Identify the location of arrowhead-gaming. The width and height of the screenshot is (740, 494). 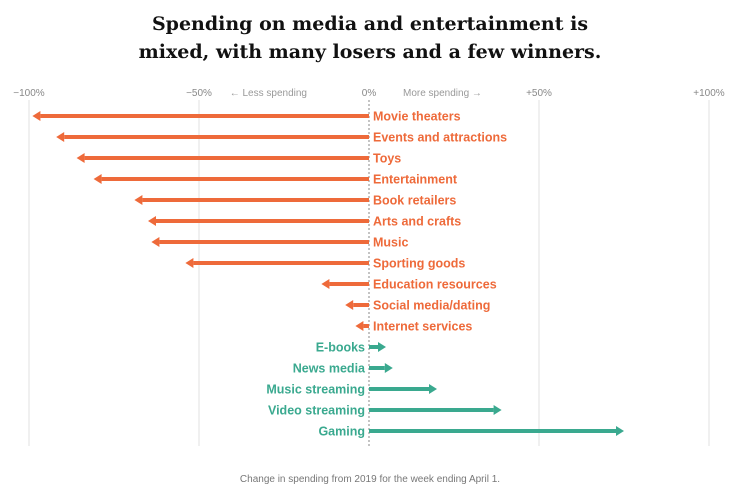
(620, 431).